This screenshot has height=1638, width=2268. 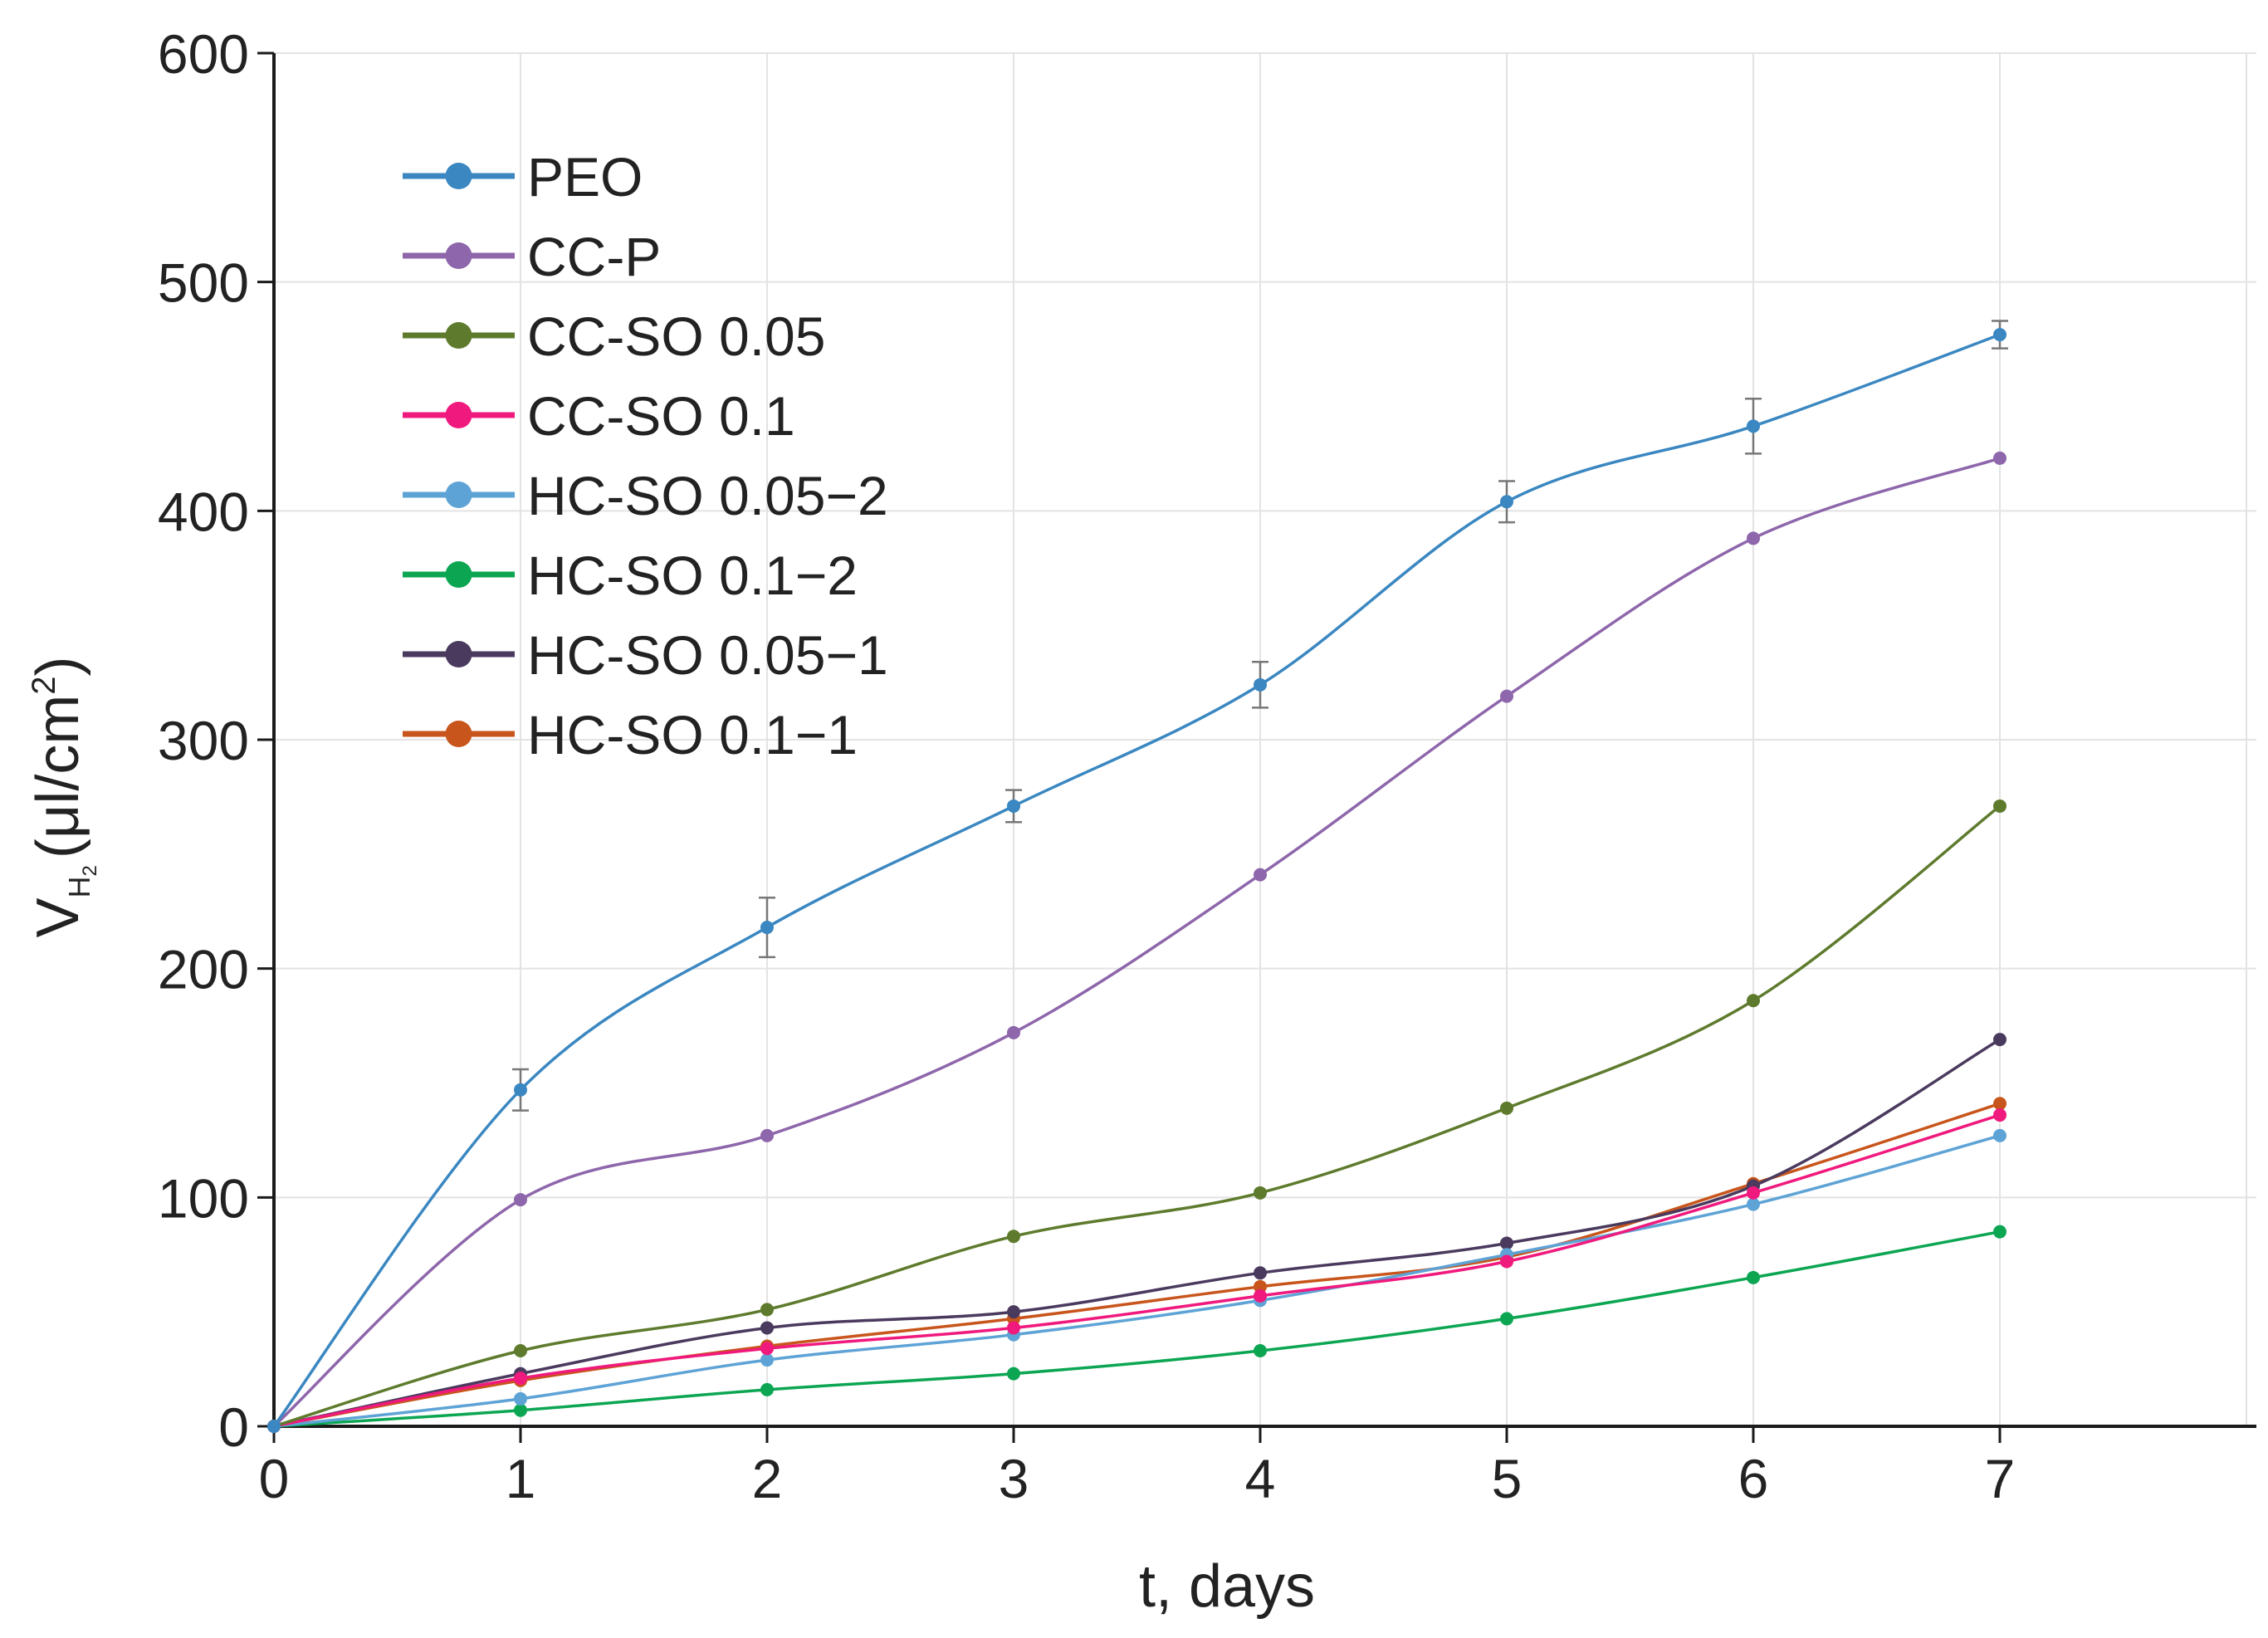 I want to click on legend-item-5: HC-SO 0.1−2, so click(x=630, y=575).